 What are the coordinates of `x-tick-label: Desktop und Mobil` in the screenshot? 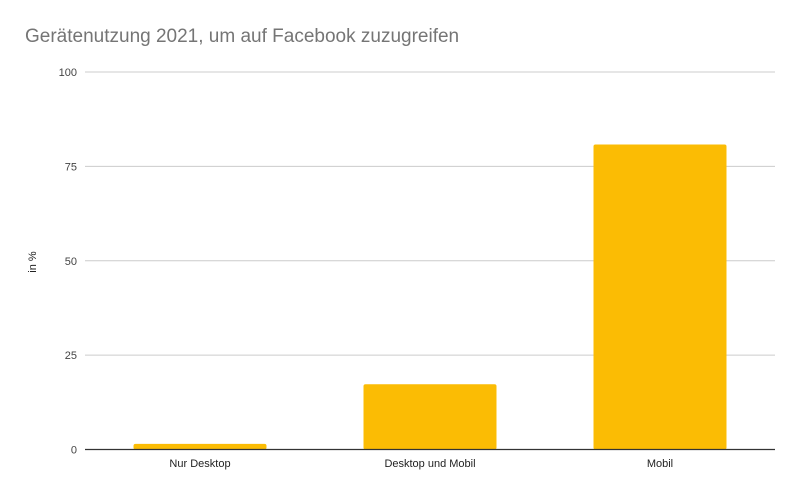 It's located at (429, 464).